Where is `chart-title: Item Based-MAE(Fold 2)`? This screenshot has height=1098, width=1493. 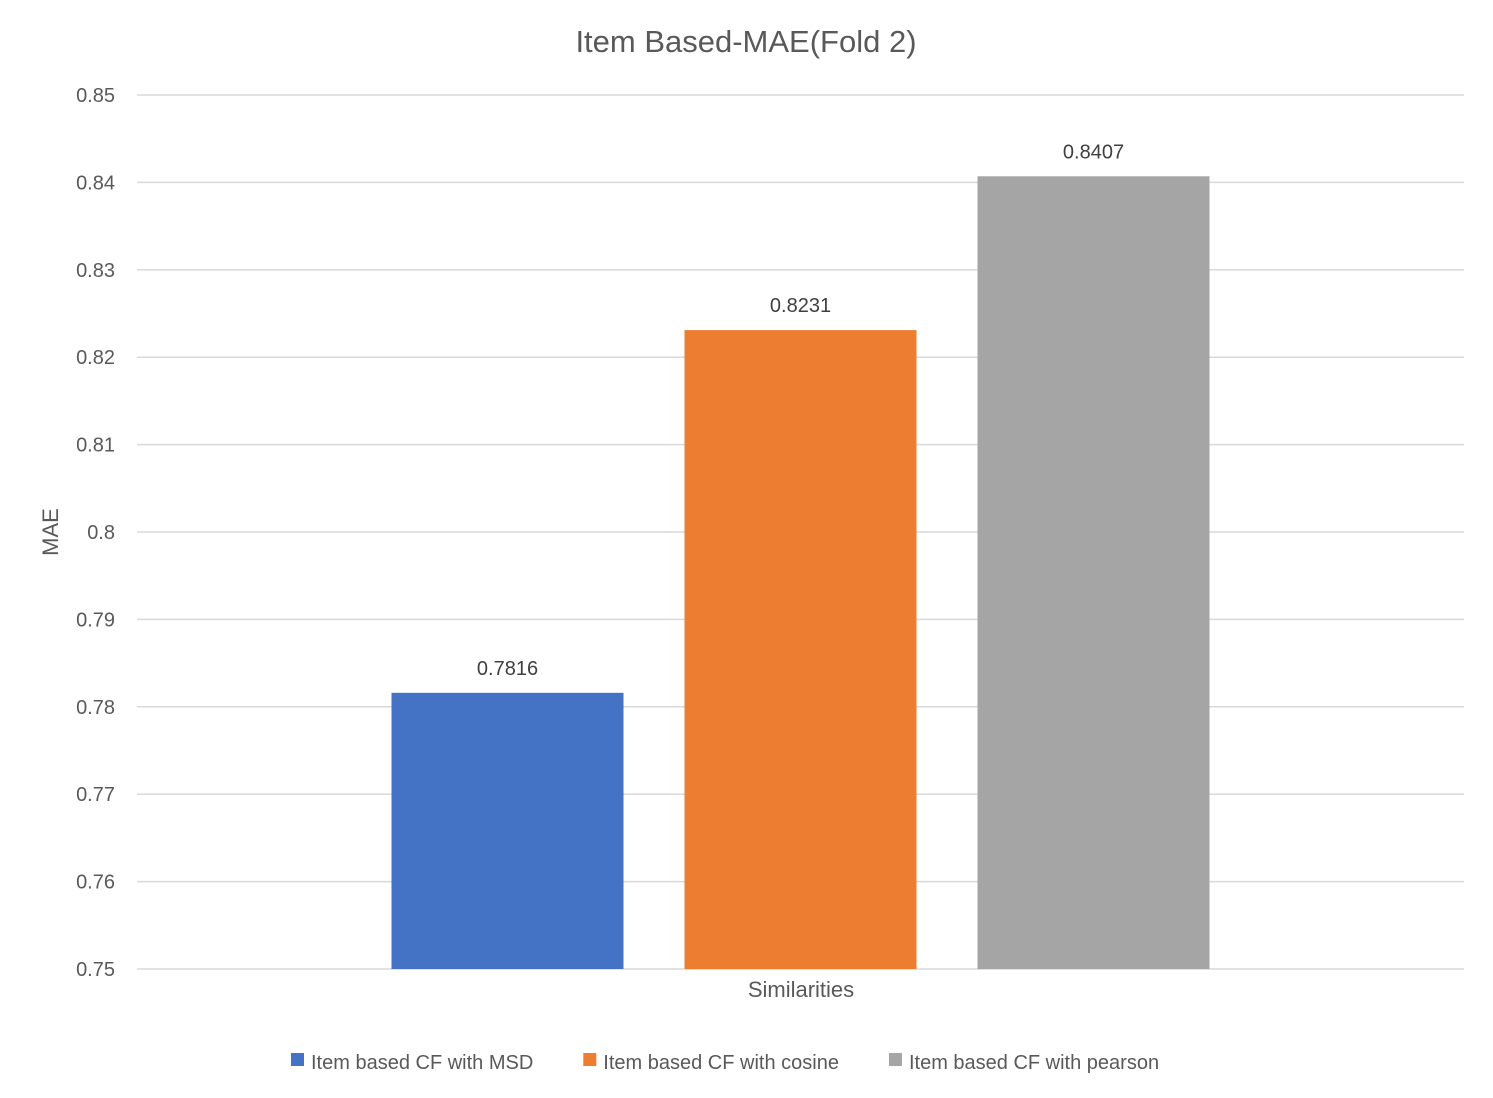 chart-title: Item Based-MAE(Fold 2) is located at coordinates (745, 41).